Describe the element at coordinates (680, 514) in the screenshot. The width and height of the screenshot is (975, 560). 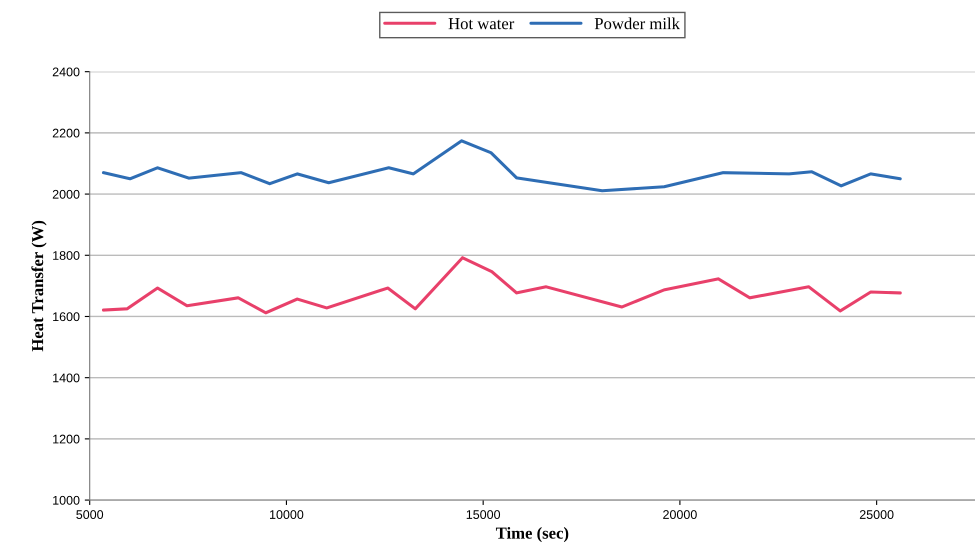
I see `x-tick-label: 20000` at that location.